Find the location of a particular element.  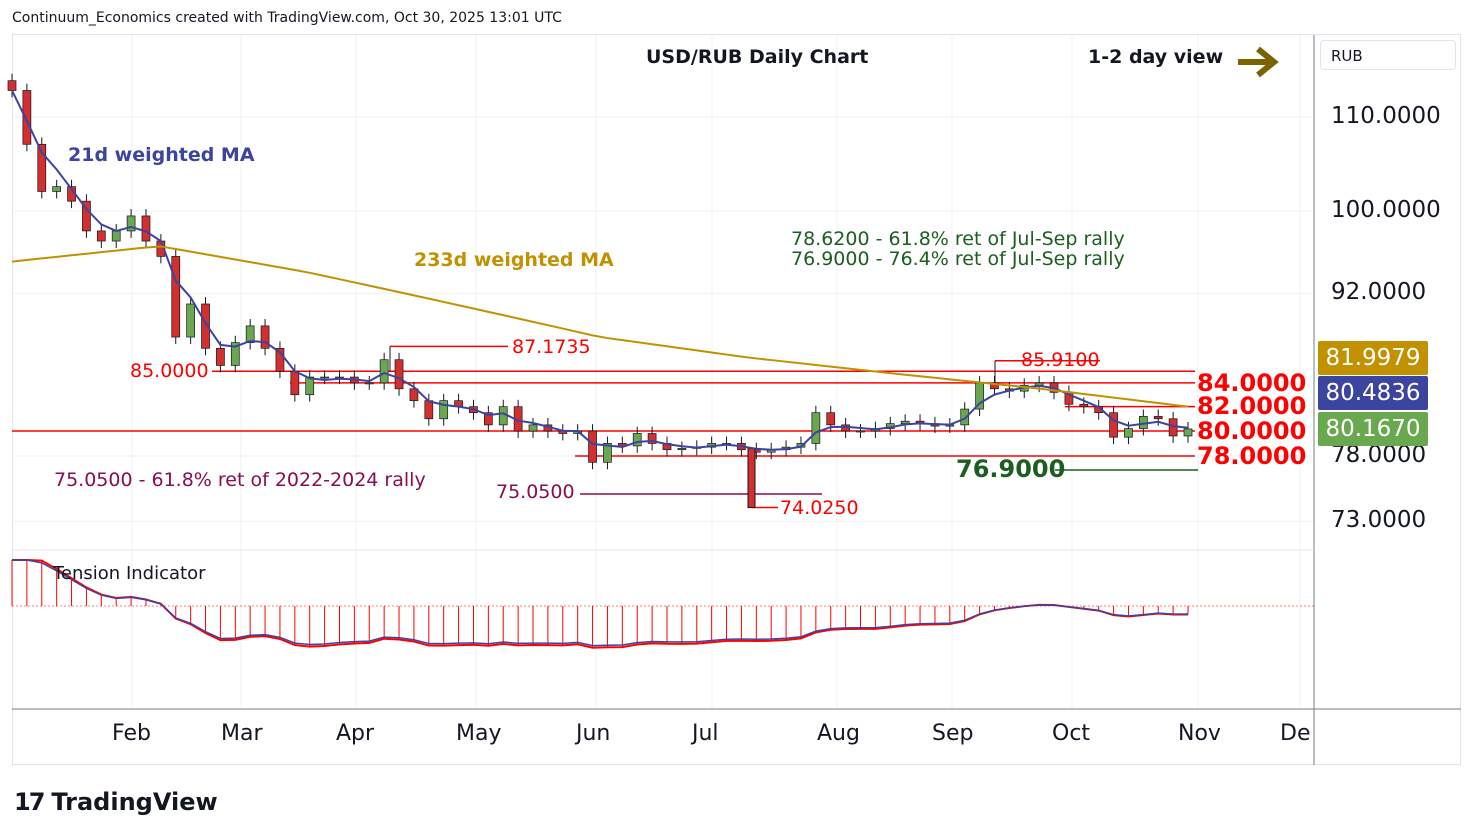

x-tick-label: Oct is located at coordinates (1071, 733).